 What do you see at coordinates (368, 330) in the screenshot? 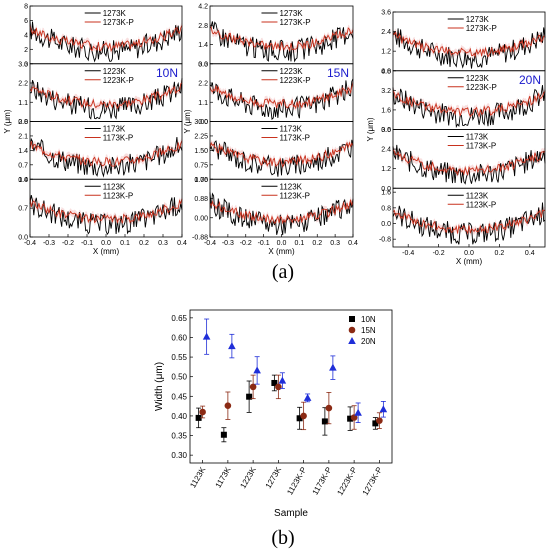
I see `legend-label: 15N` at bounding box center [368, 330].